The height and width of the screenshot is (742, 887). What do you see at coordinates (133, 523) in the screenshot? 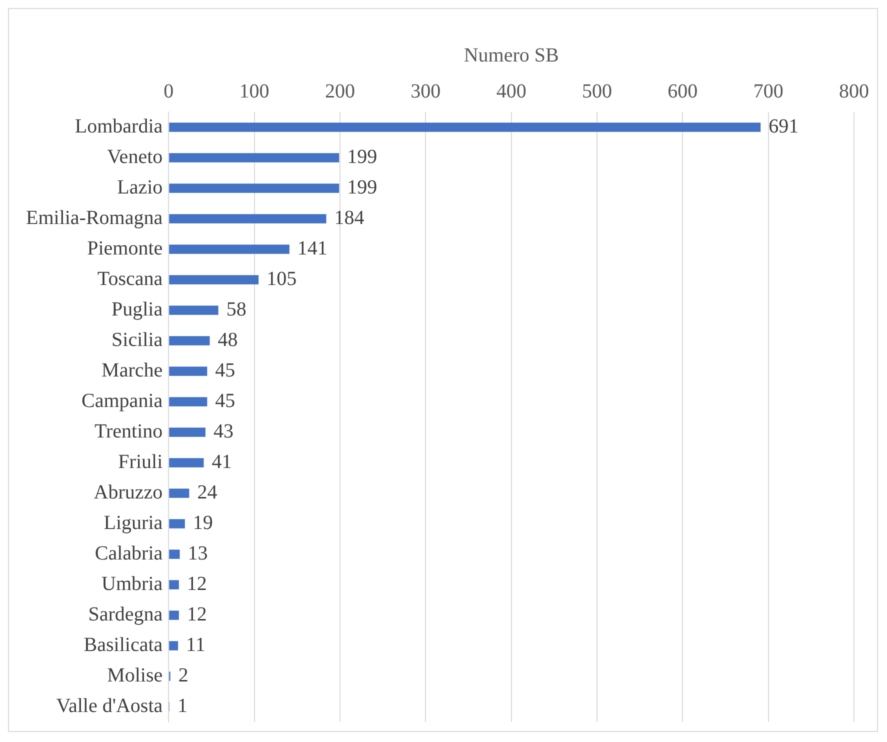
I see `y-tick-label: Liguria` at bounding box center [133, 523].